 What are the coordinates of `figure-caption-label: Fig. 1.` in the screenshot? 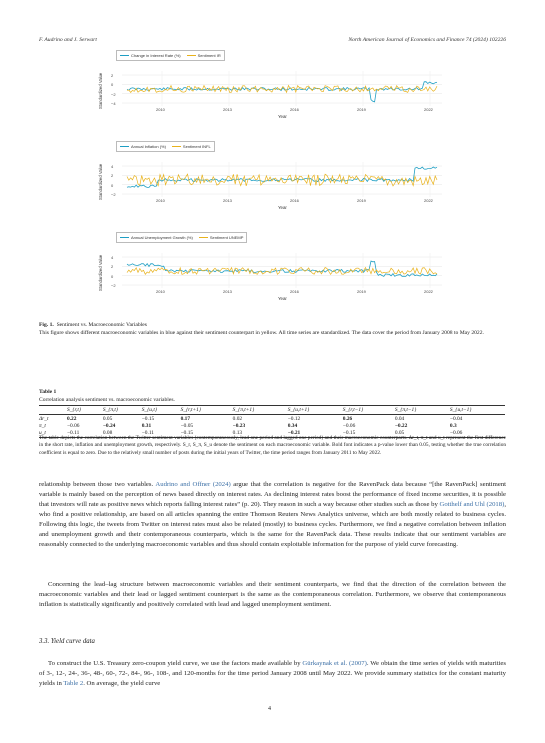 It's located at (46, 325).